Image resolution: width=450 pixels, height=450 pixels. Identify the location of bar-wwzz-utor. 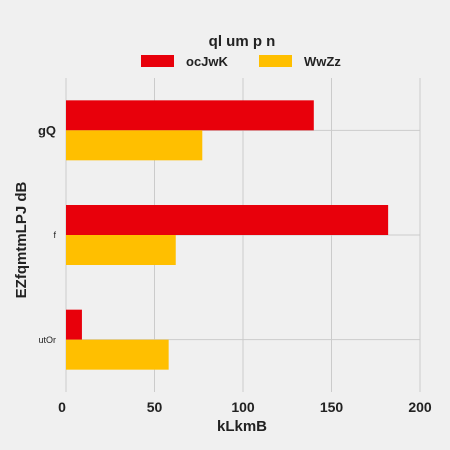
(117, 354).